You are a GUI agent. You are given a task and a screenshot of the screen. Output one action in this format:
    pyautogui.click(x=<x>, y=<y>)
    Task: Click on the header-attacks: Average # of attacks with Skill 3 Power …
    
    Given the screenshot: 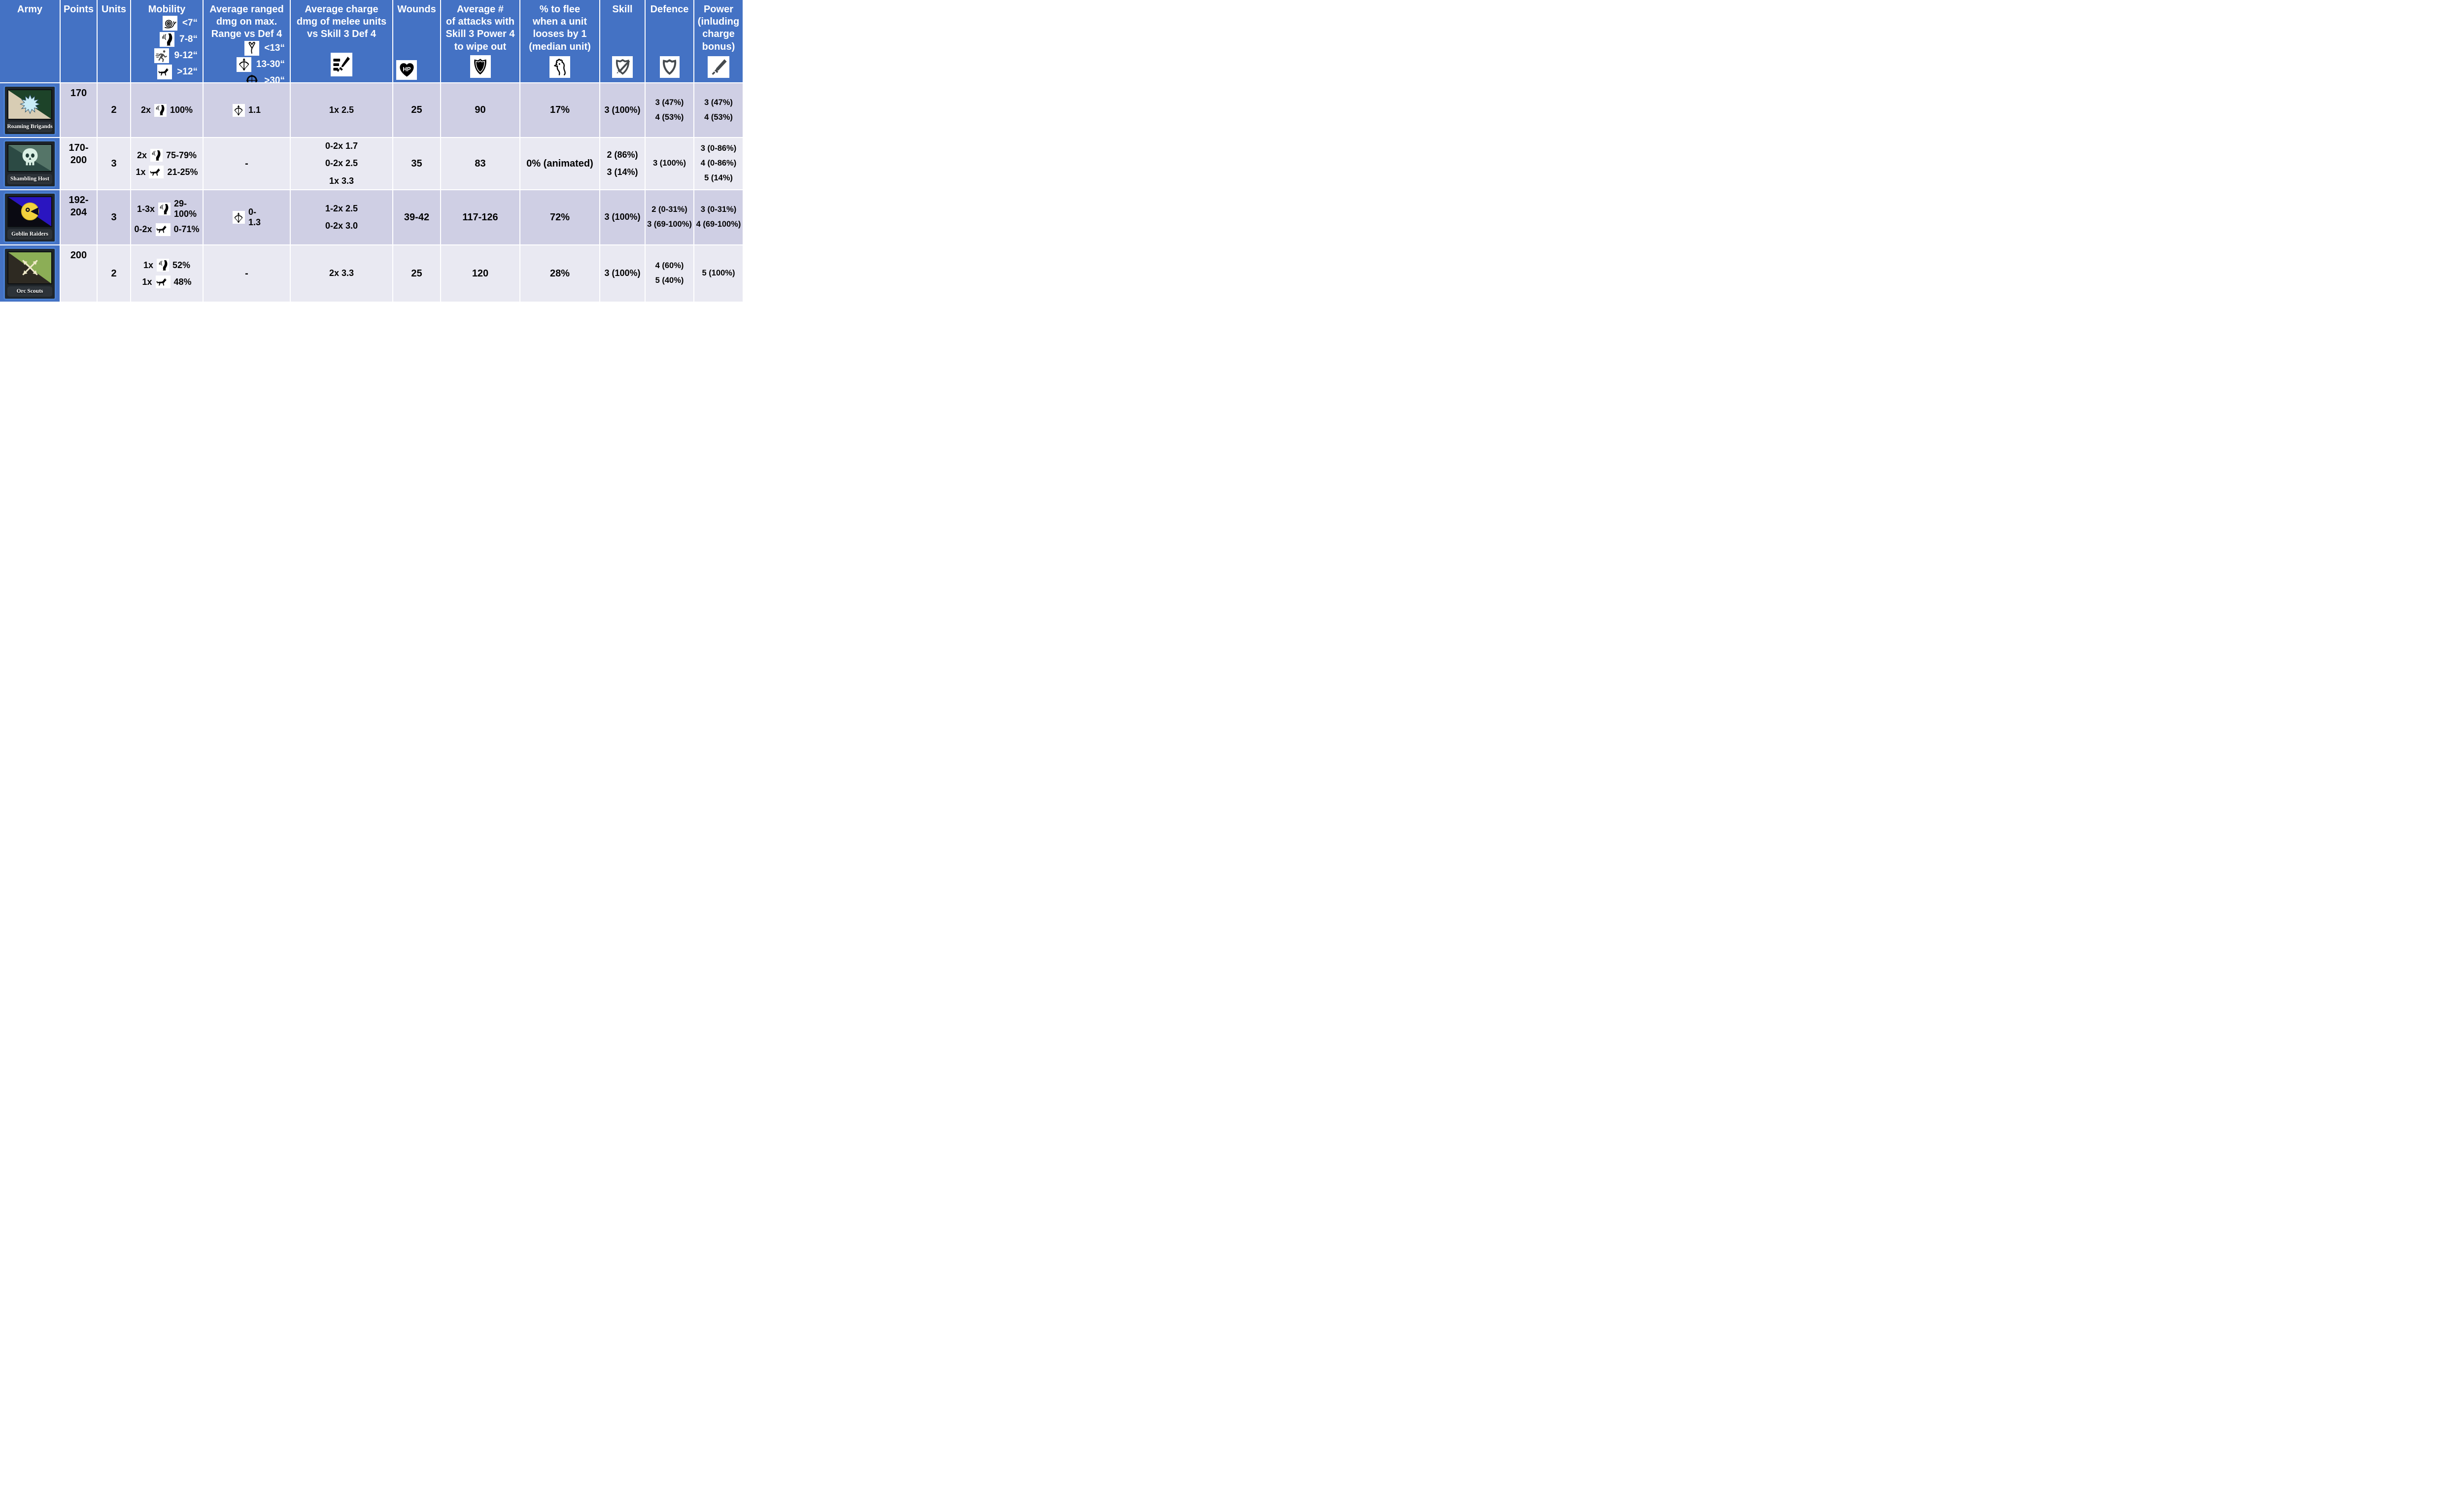 What is the action you would take?
    pyautogui.click(x=480, y=41)
    